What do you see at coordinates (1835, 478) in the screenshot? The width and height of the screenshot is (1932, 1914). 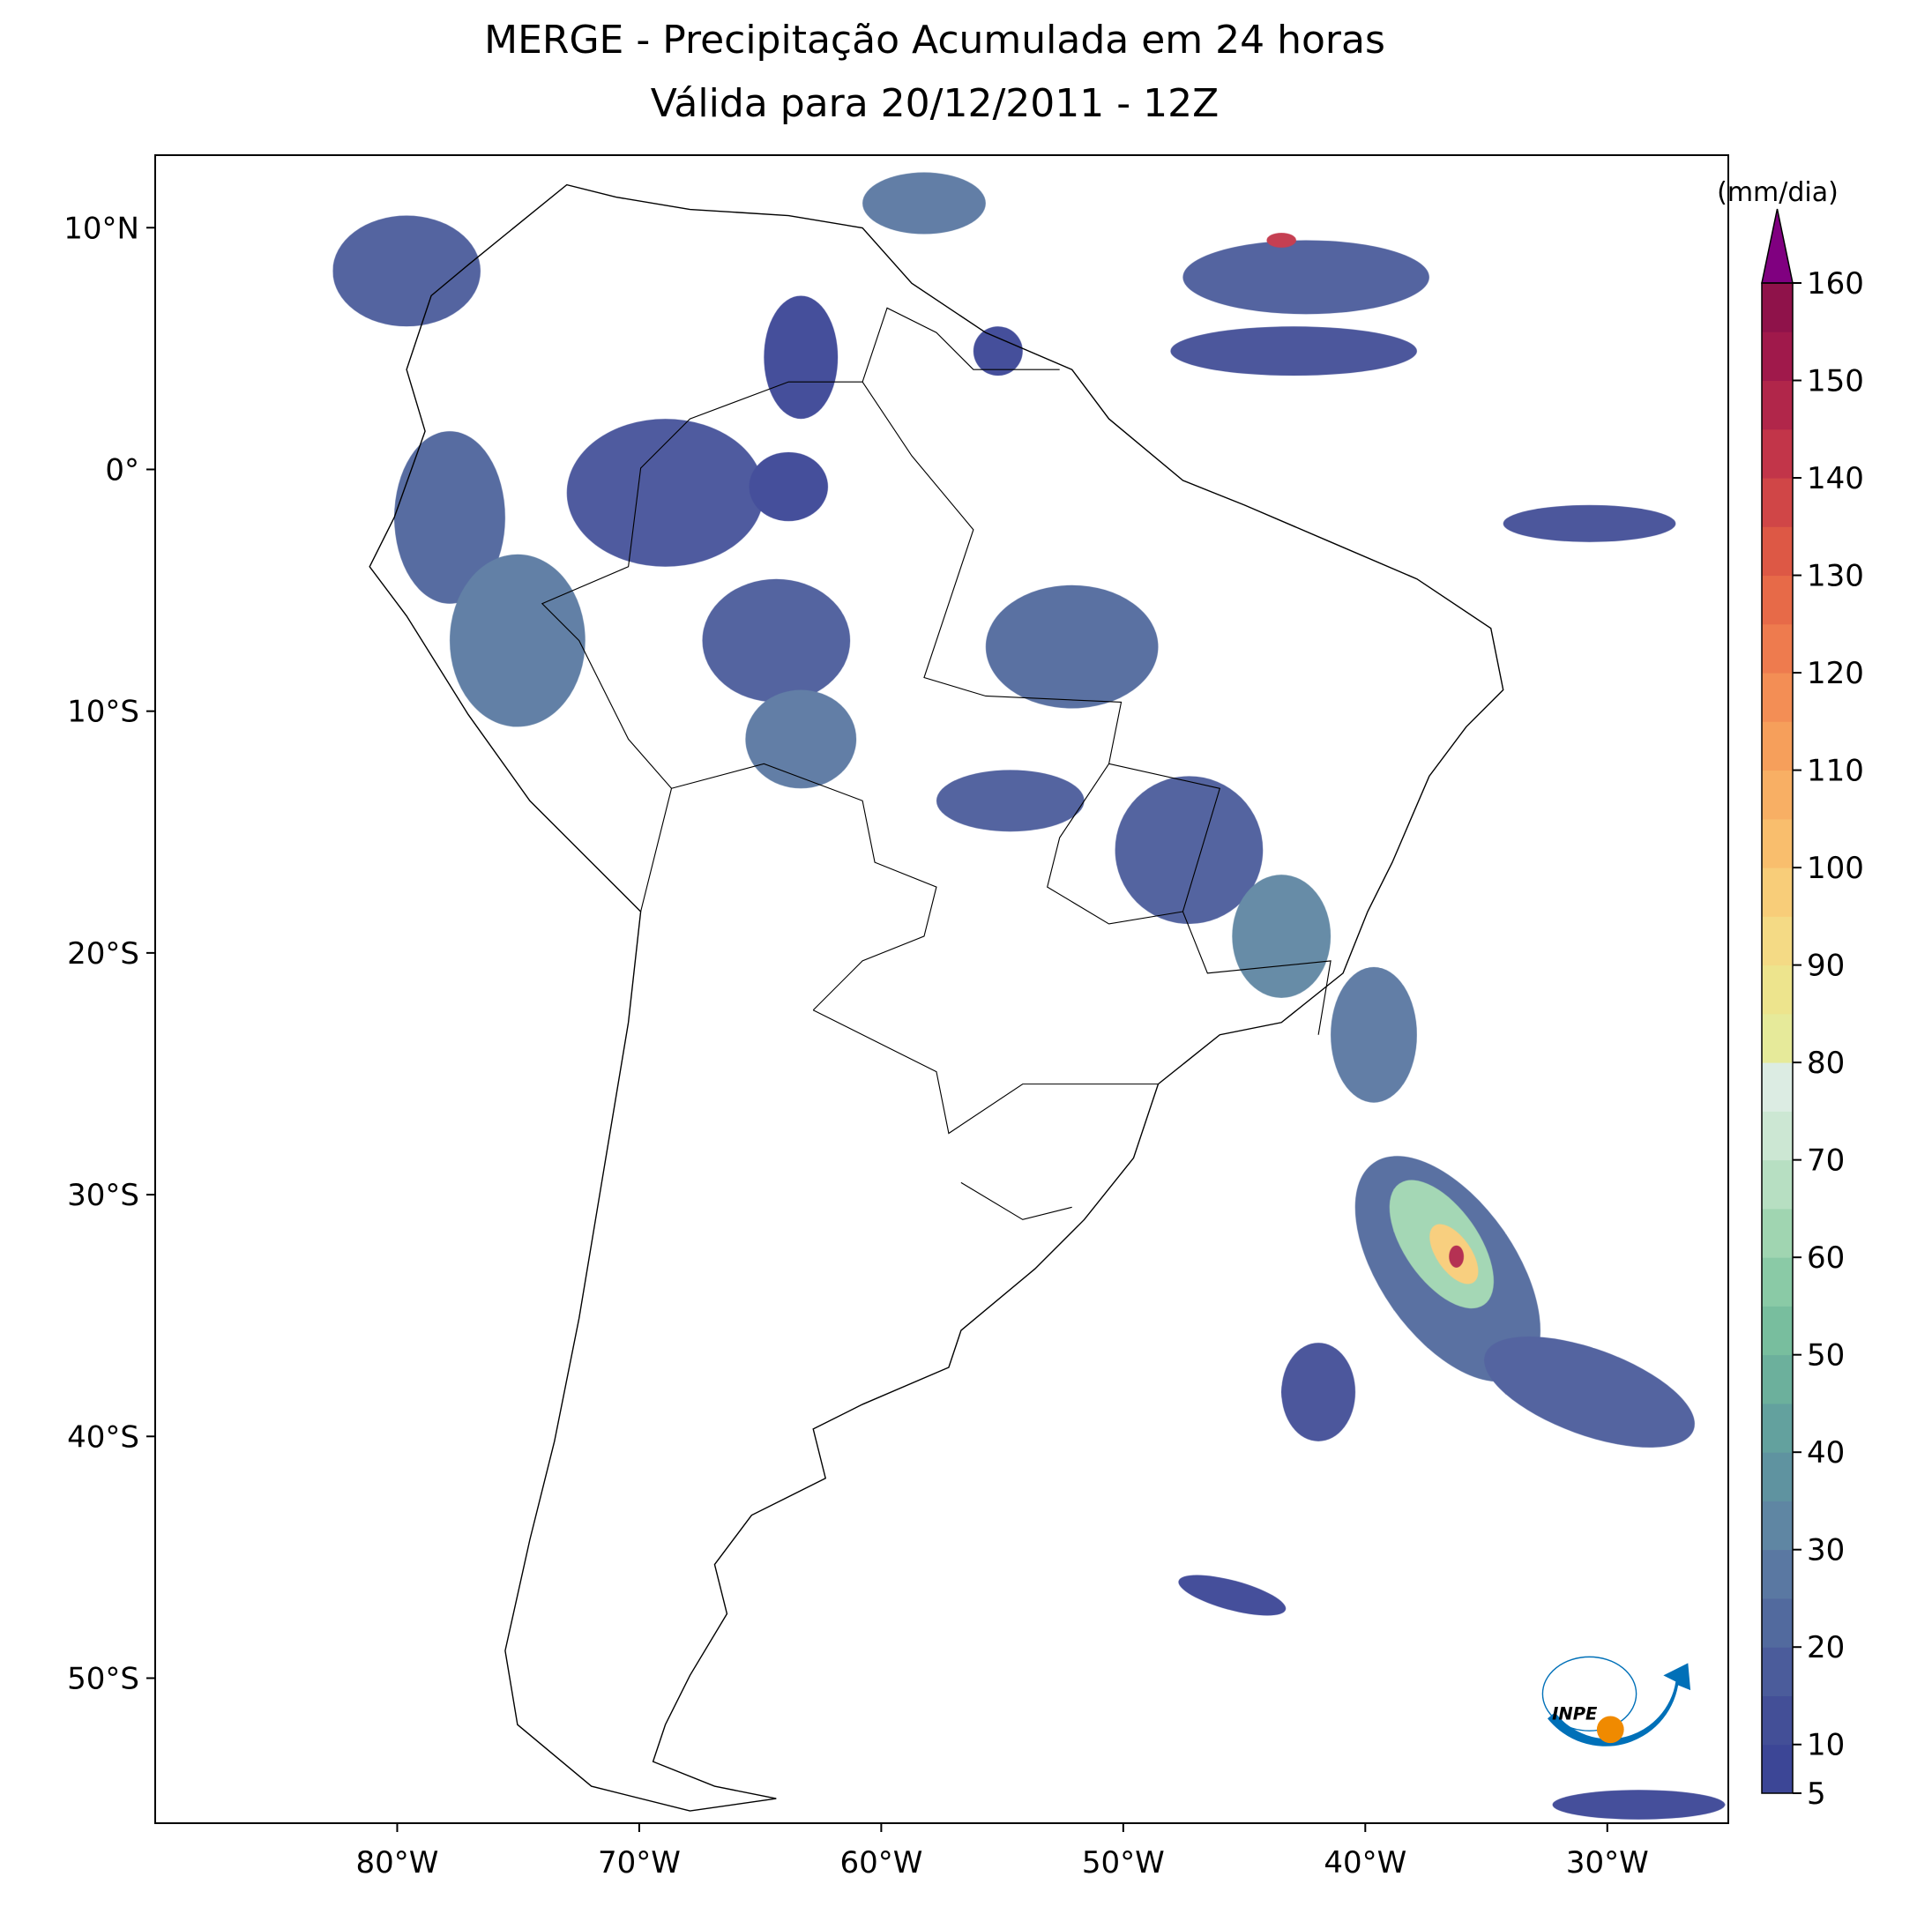 I see `colorbar-tick-label: 140` at bounding box center [1835, 478].